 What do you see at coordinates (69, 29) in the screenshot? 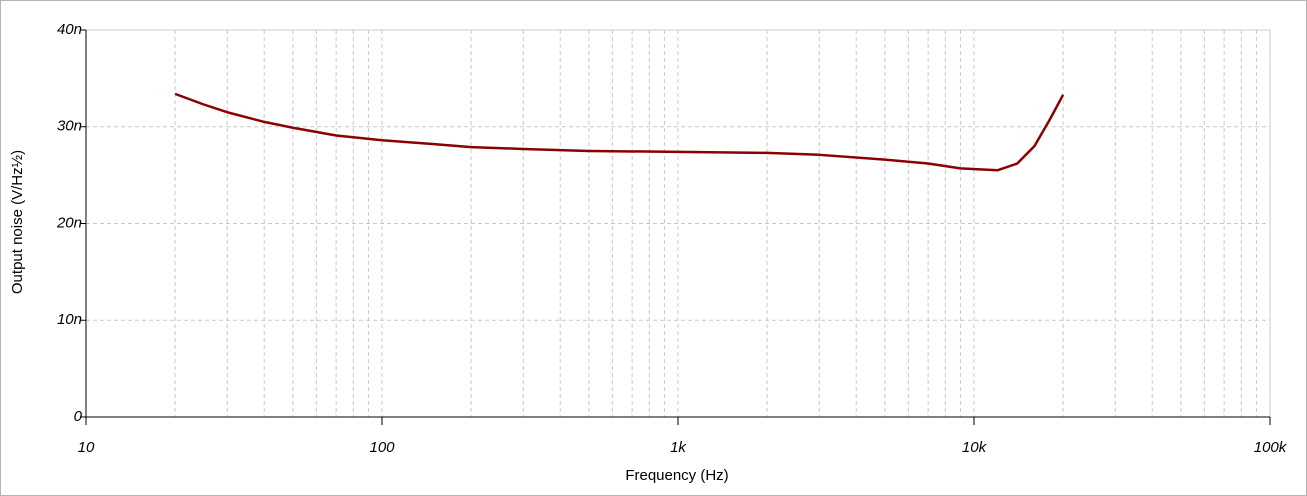
I see `y-tick-label: 40n` at bounding box center [69, 29].